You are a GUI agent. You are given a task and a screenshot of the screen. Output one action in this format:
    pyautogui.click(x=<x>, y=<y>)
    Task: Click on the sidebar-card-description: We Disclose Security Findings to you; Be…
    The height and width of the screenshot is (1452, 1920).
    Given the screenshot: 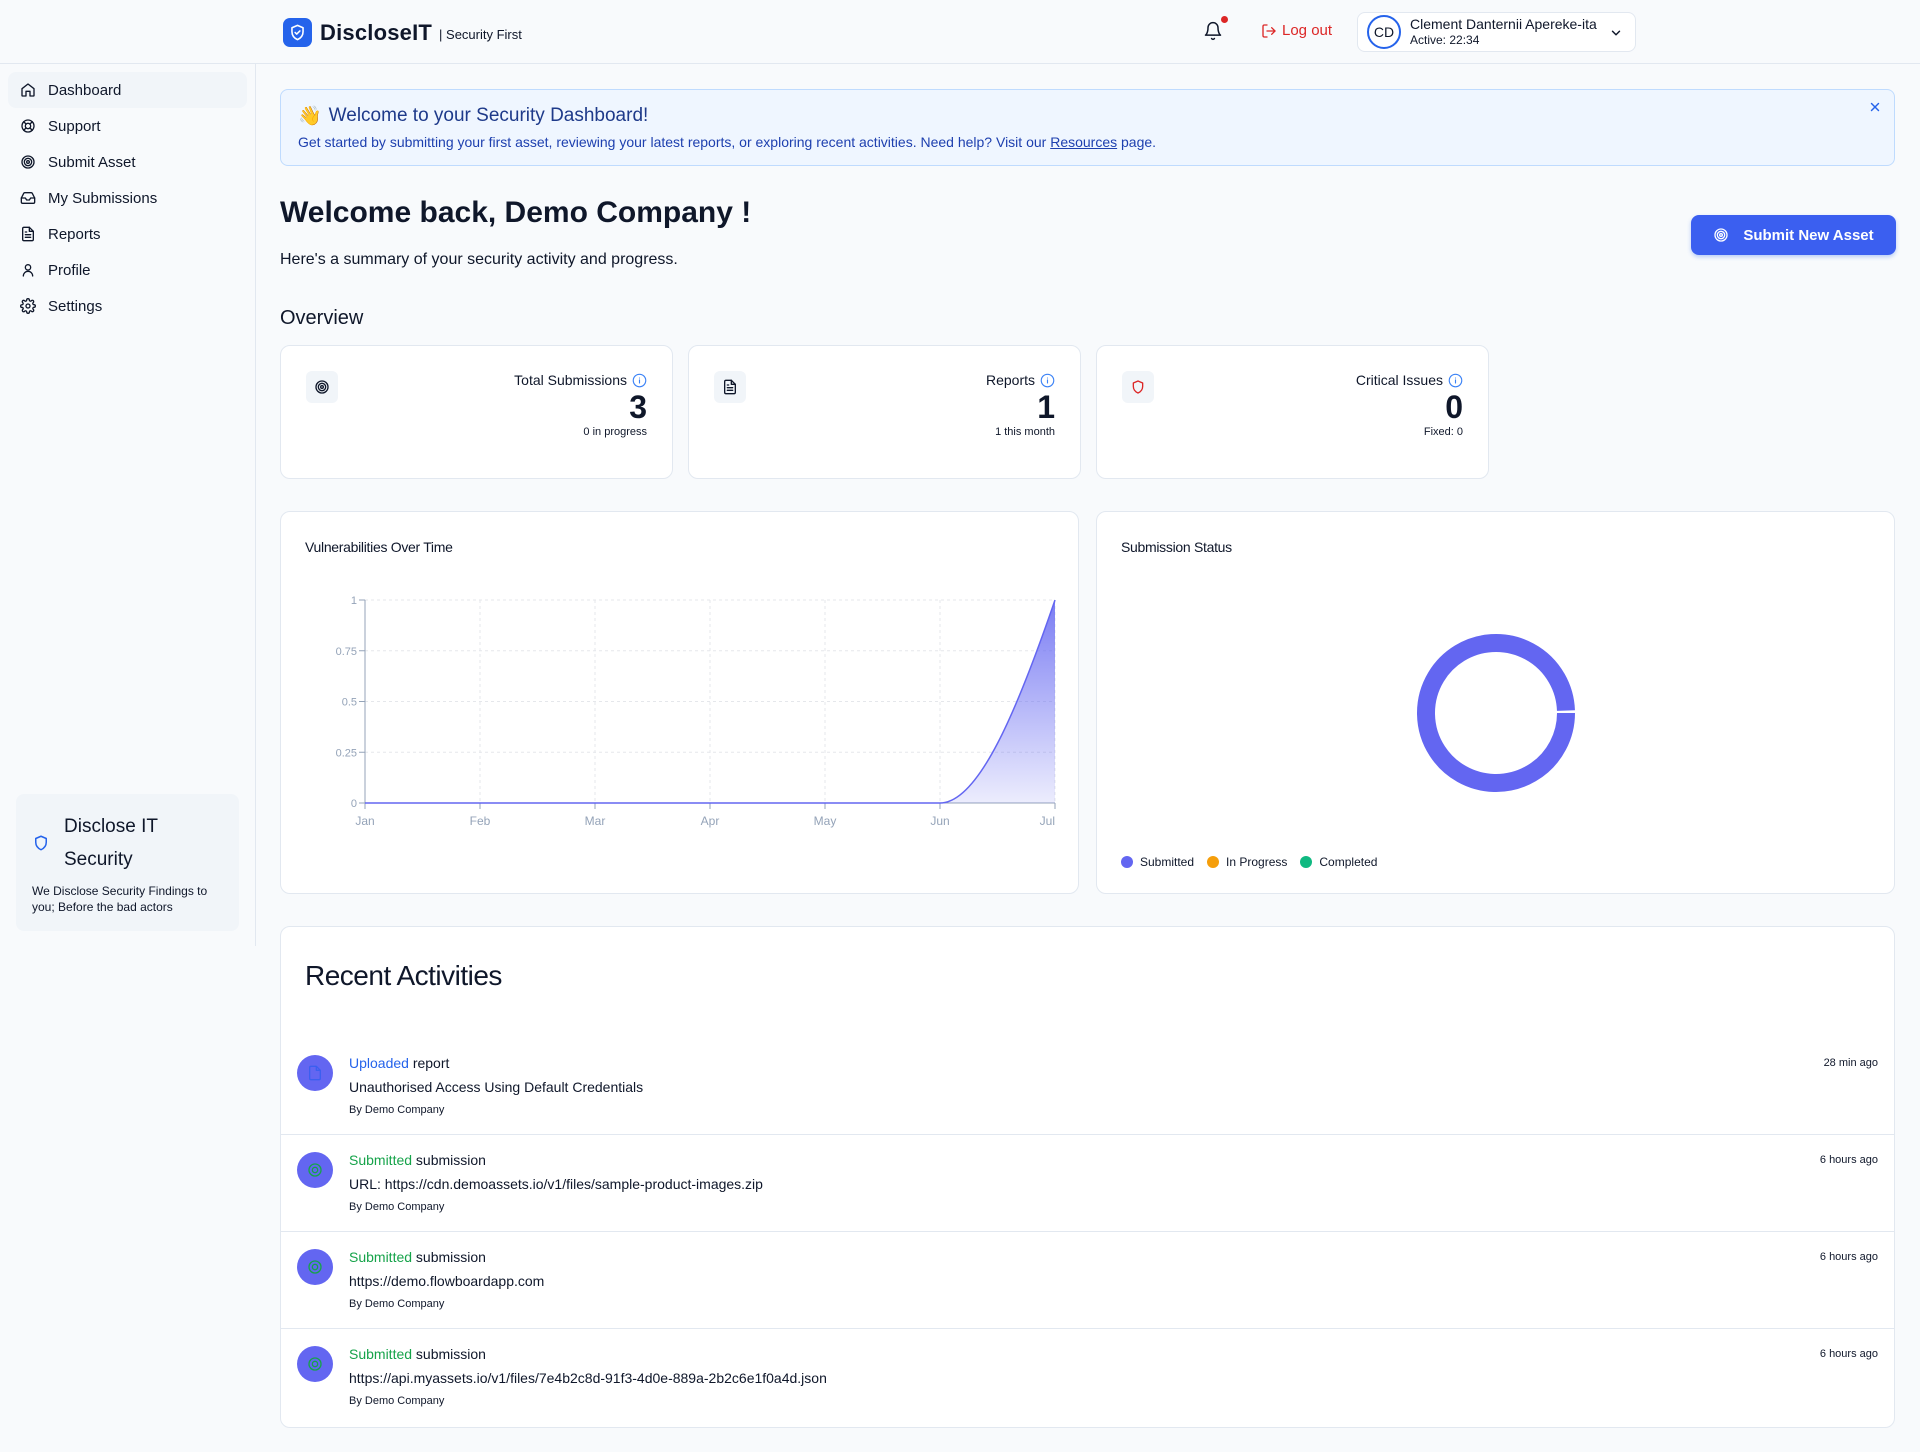 What is the action you would take?
    pyautogui.click(x=120, y=899)
    